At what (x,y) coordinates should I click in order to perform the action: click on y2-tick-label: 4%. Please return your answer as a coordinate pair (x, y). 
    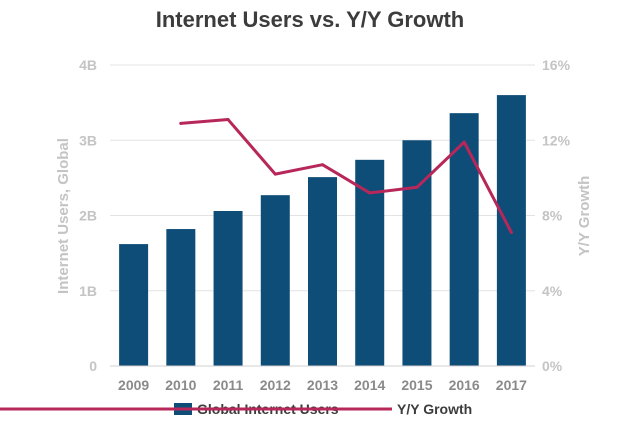
    Looking at the image, I should click on (552, 291).